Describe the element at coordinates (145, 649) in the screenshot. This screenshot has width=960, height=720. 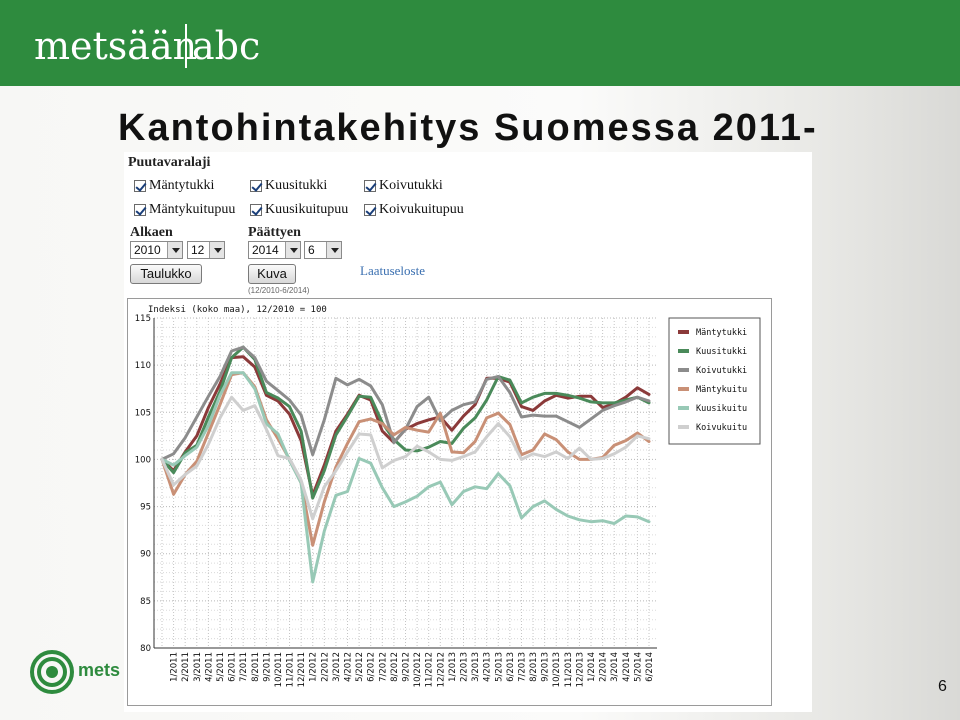
I see `y-tick-label: 80` at that location.